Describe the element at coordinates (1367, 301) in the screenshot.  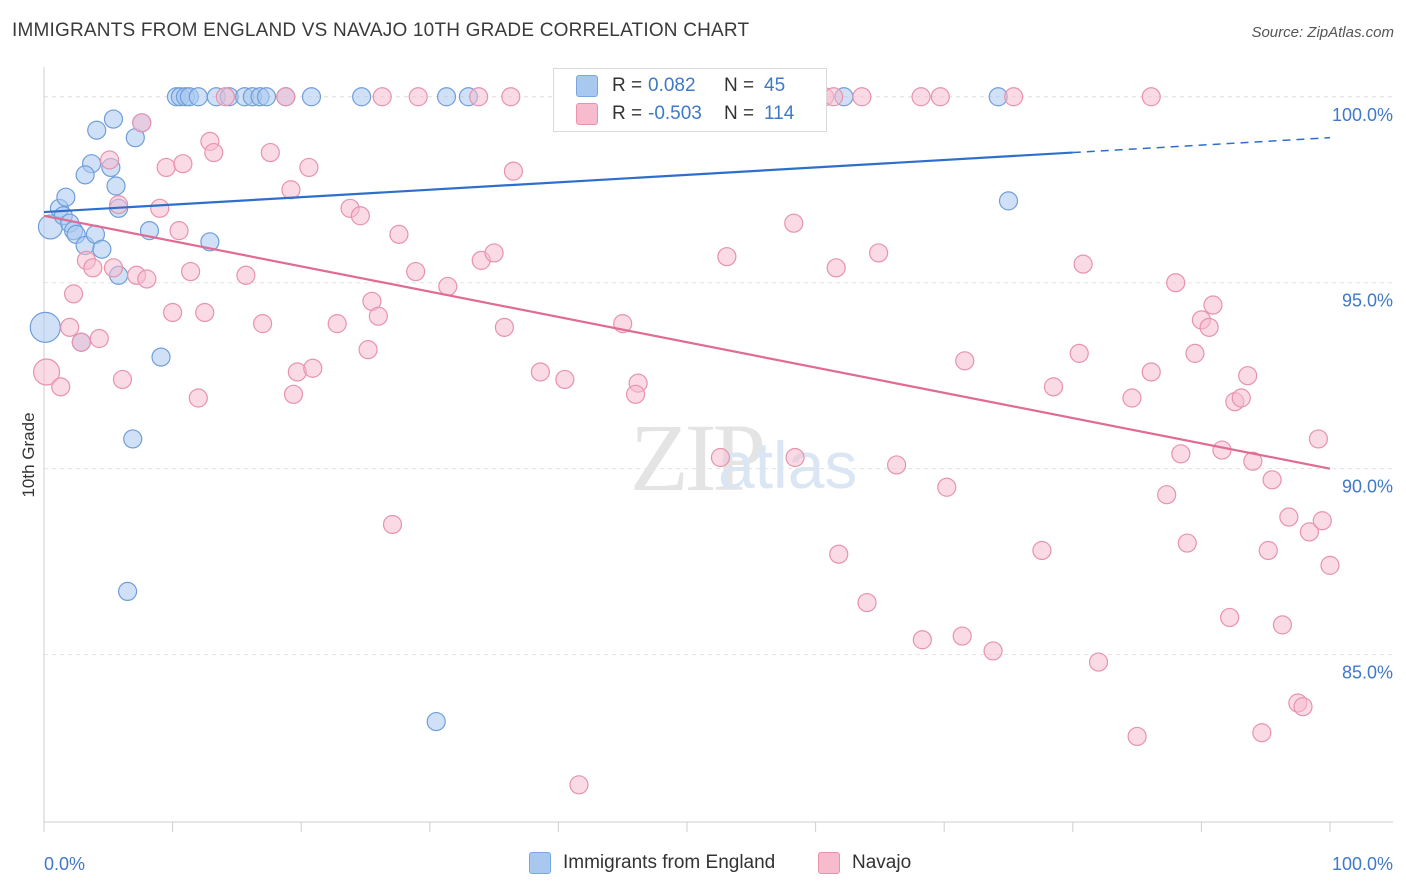
I see `y-tick-label: 95.0%` at that location.